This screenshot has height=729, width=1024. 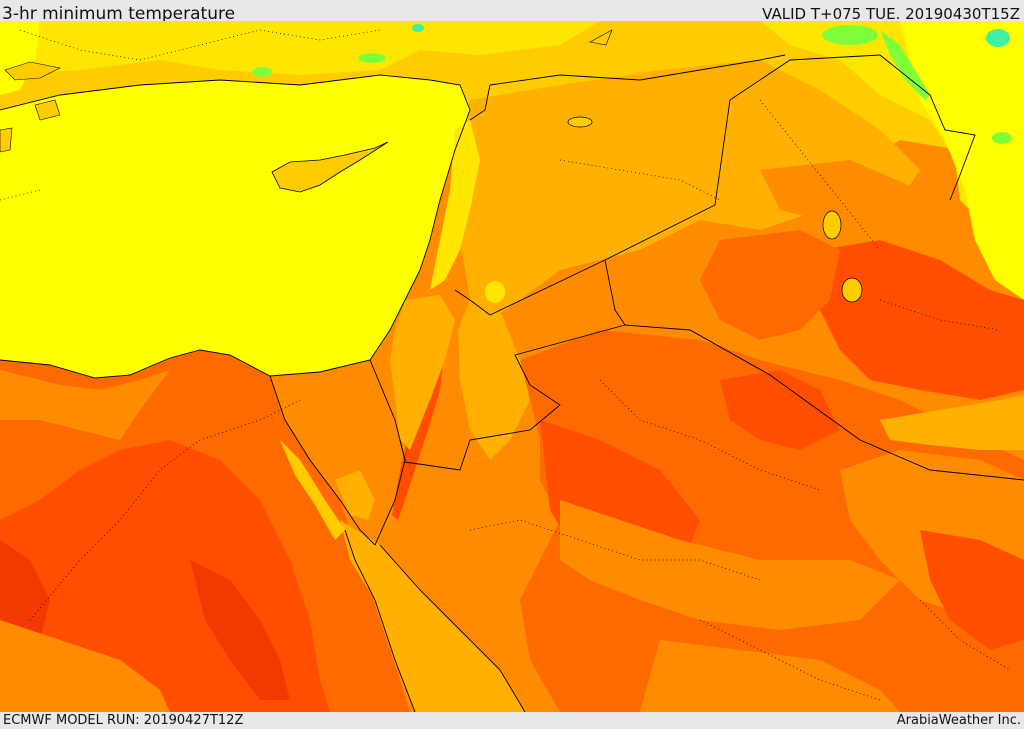 What do you see at coordinates (455, 205) in the screenshot?
I see `levant-coast-yellow` at bounding box center [455, 205].